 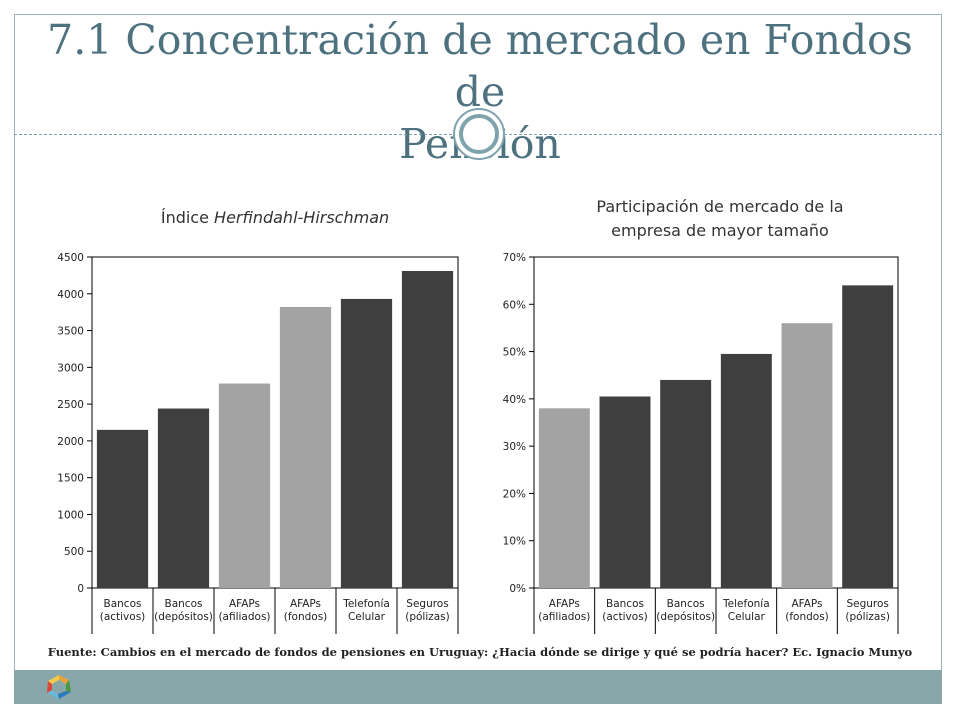 What do you see at coordinates (625, 617) in the screenshot?
I see `share-x-category-label: (activos)` at bounding box center [625, 617].